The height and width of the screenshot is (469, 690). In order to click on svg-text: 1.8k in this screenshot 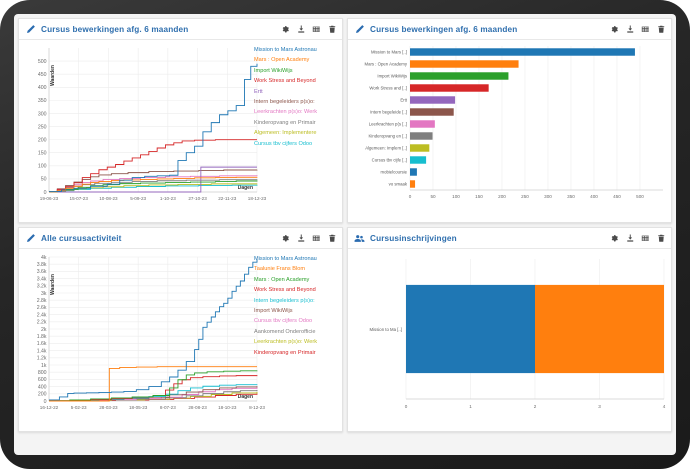, I will do `click(42, 337)`.